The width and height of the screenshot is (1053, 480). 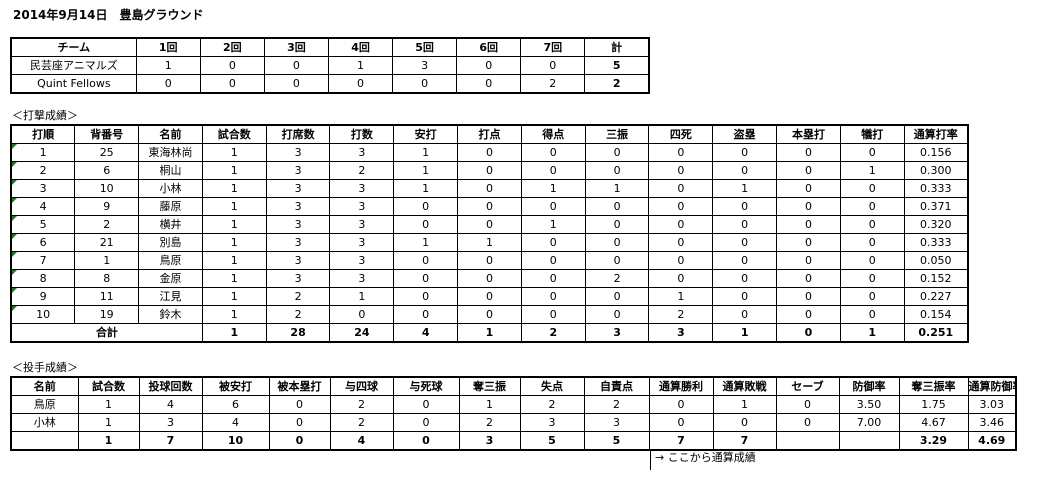 I want to click on total-cell: 3.29, so click(x=933, y=441).